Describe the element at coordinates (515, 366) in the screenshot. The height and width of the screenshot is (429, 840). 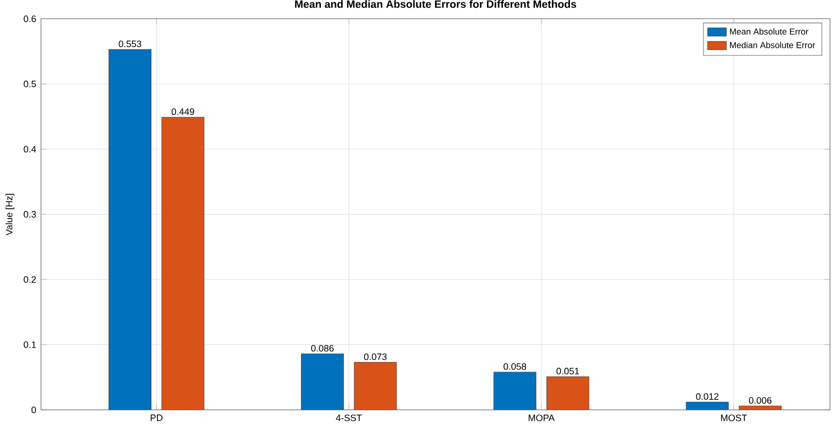
I see `data-label: 0.058` at that location.